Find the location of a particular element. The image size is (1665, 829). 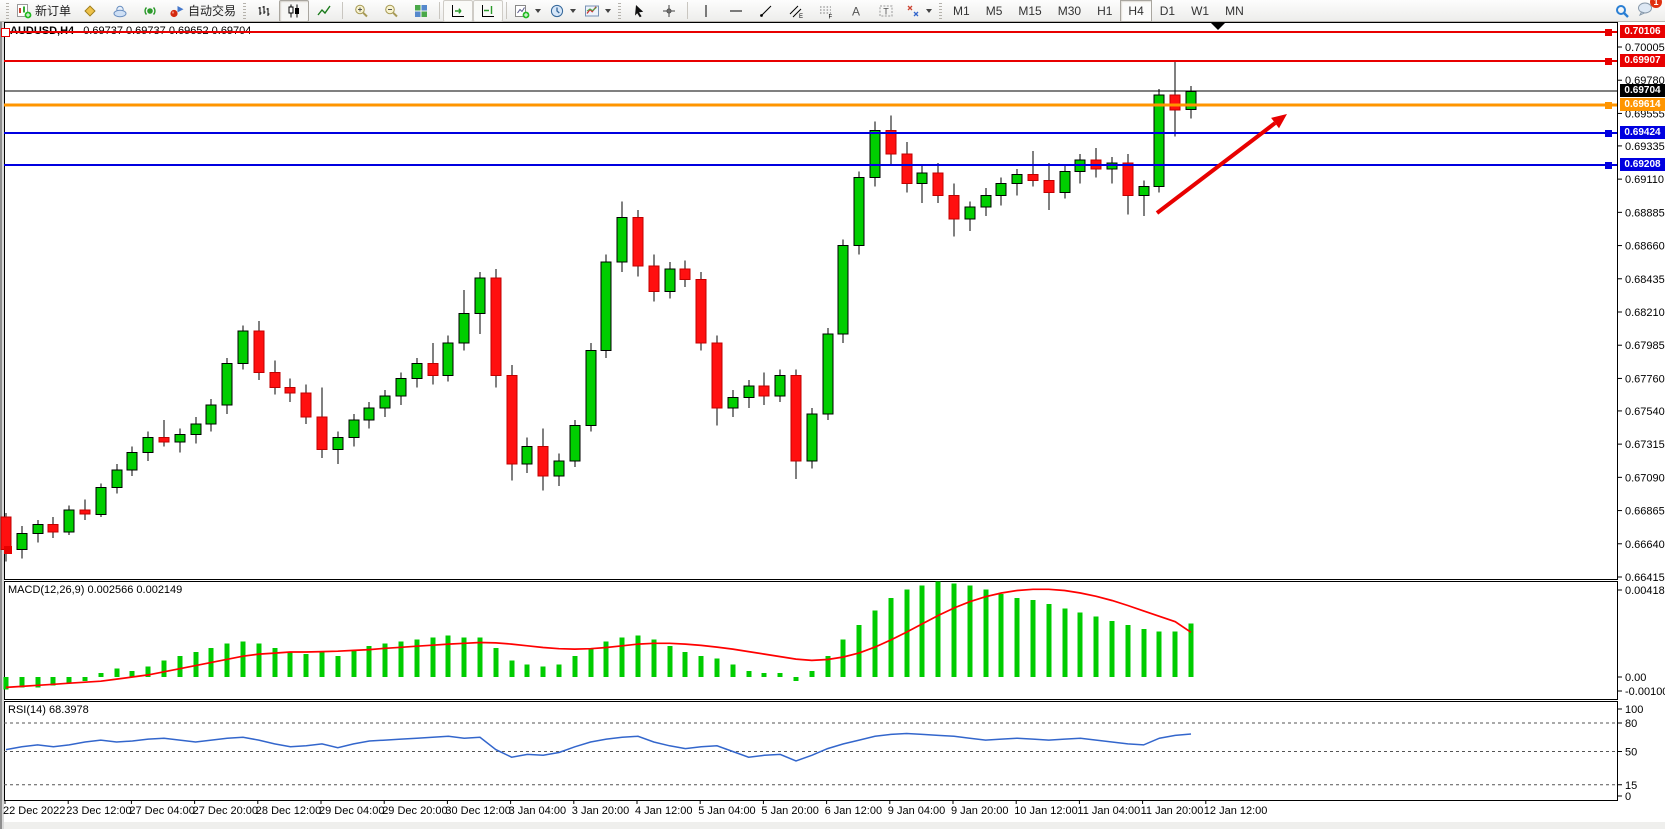

publish-button is located at coordinates (120, 11).